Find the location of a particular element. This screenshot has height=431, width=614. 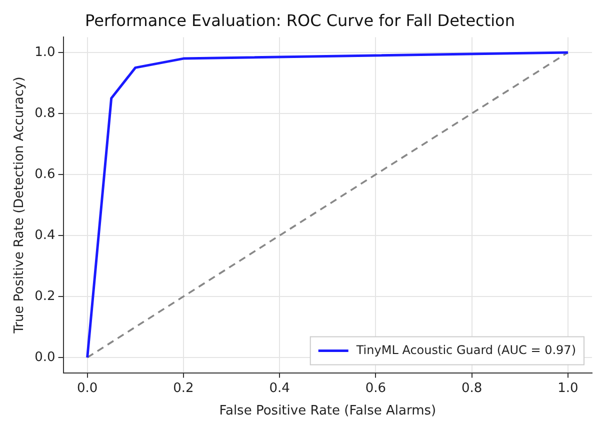

y-axis-title: True Positive Rate (Detection Accuracy) is located at coordinates (20, 205).